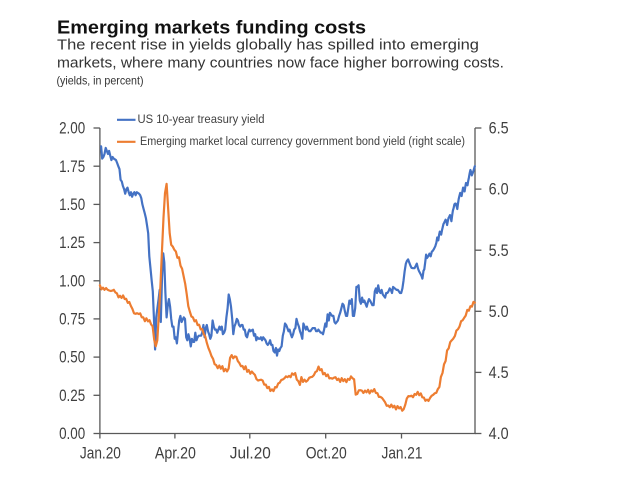 The height and width of the screenshot is (480, 640). What do you see at coordinates (72, 243) in the screenshot?
I see `svg-text: 1.25` at bounding box center [72, 243].